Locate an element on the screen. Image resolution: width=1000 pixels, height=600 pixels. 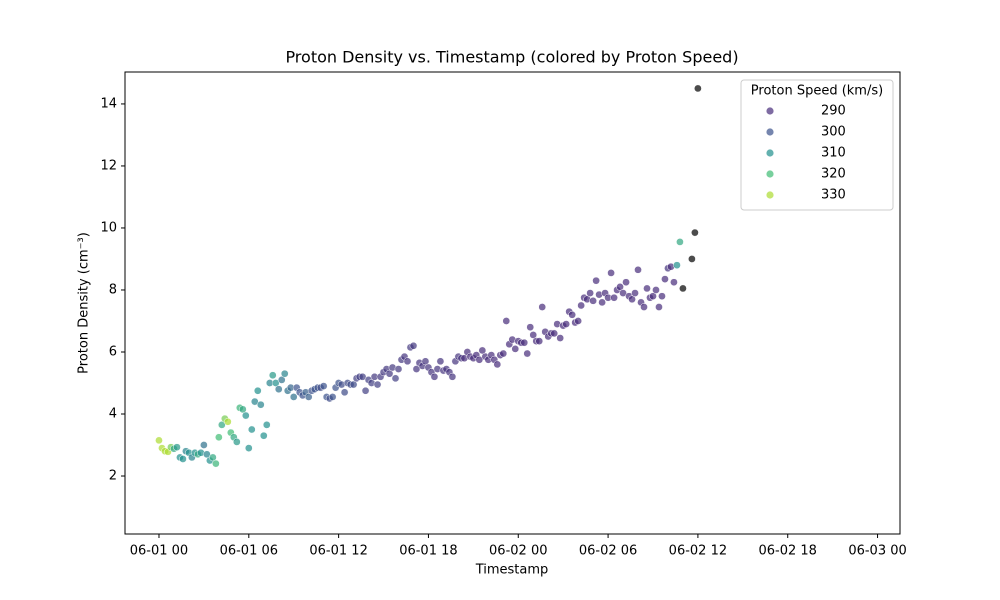
x-tick-label: 06-02 06 is located at coordinates (608, 551).